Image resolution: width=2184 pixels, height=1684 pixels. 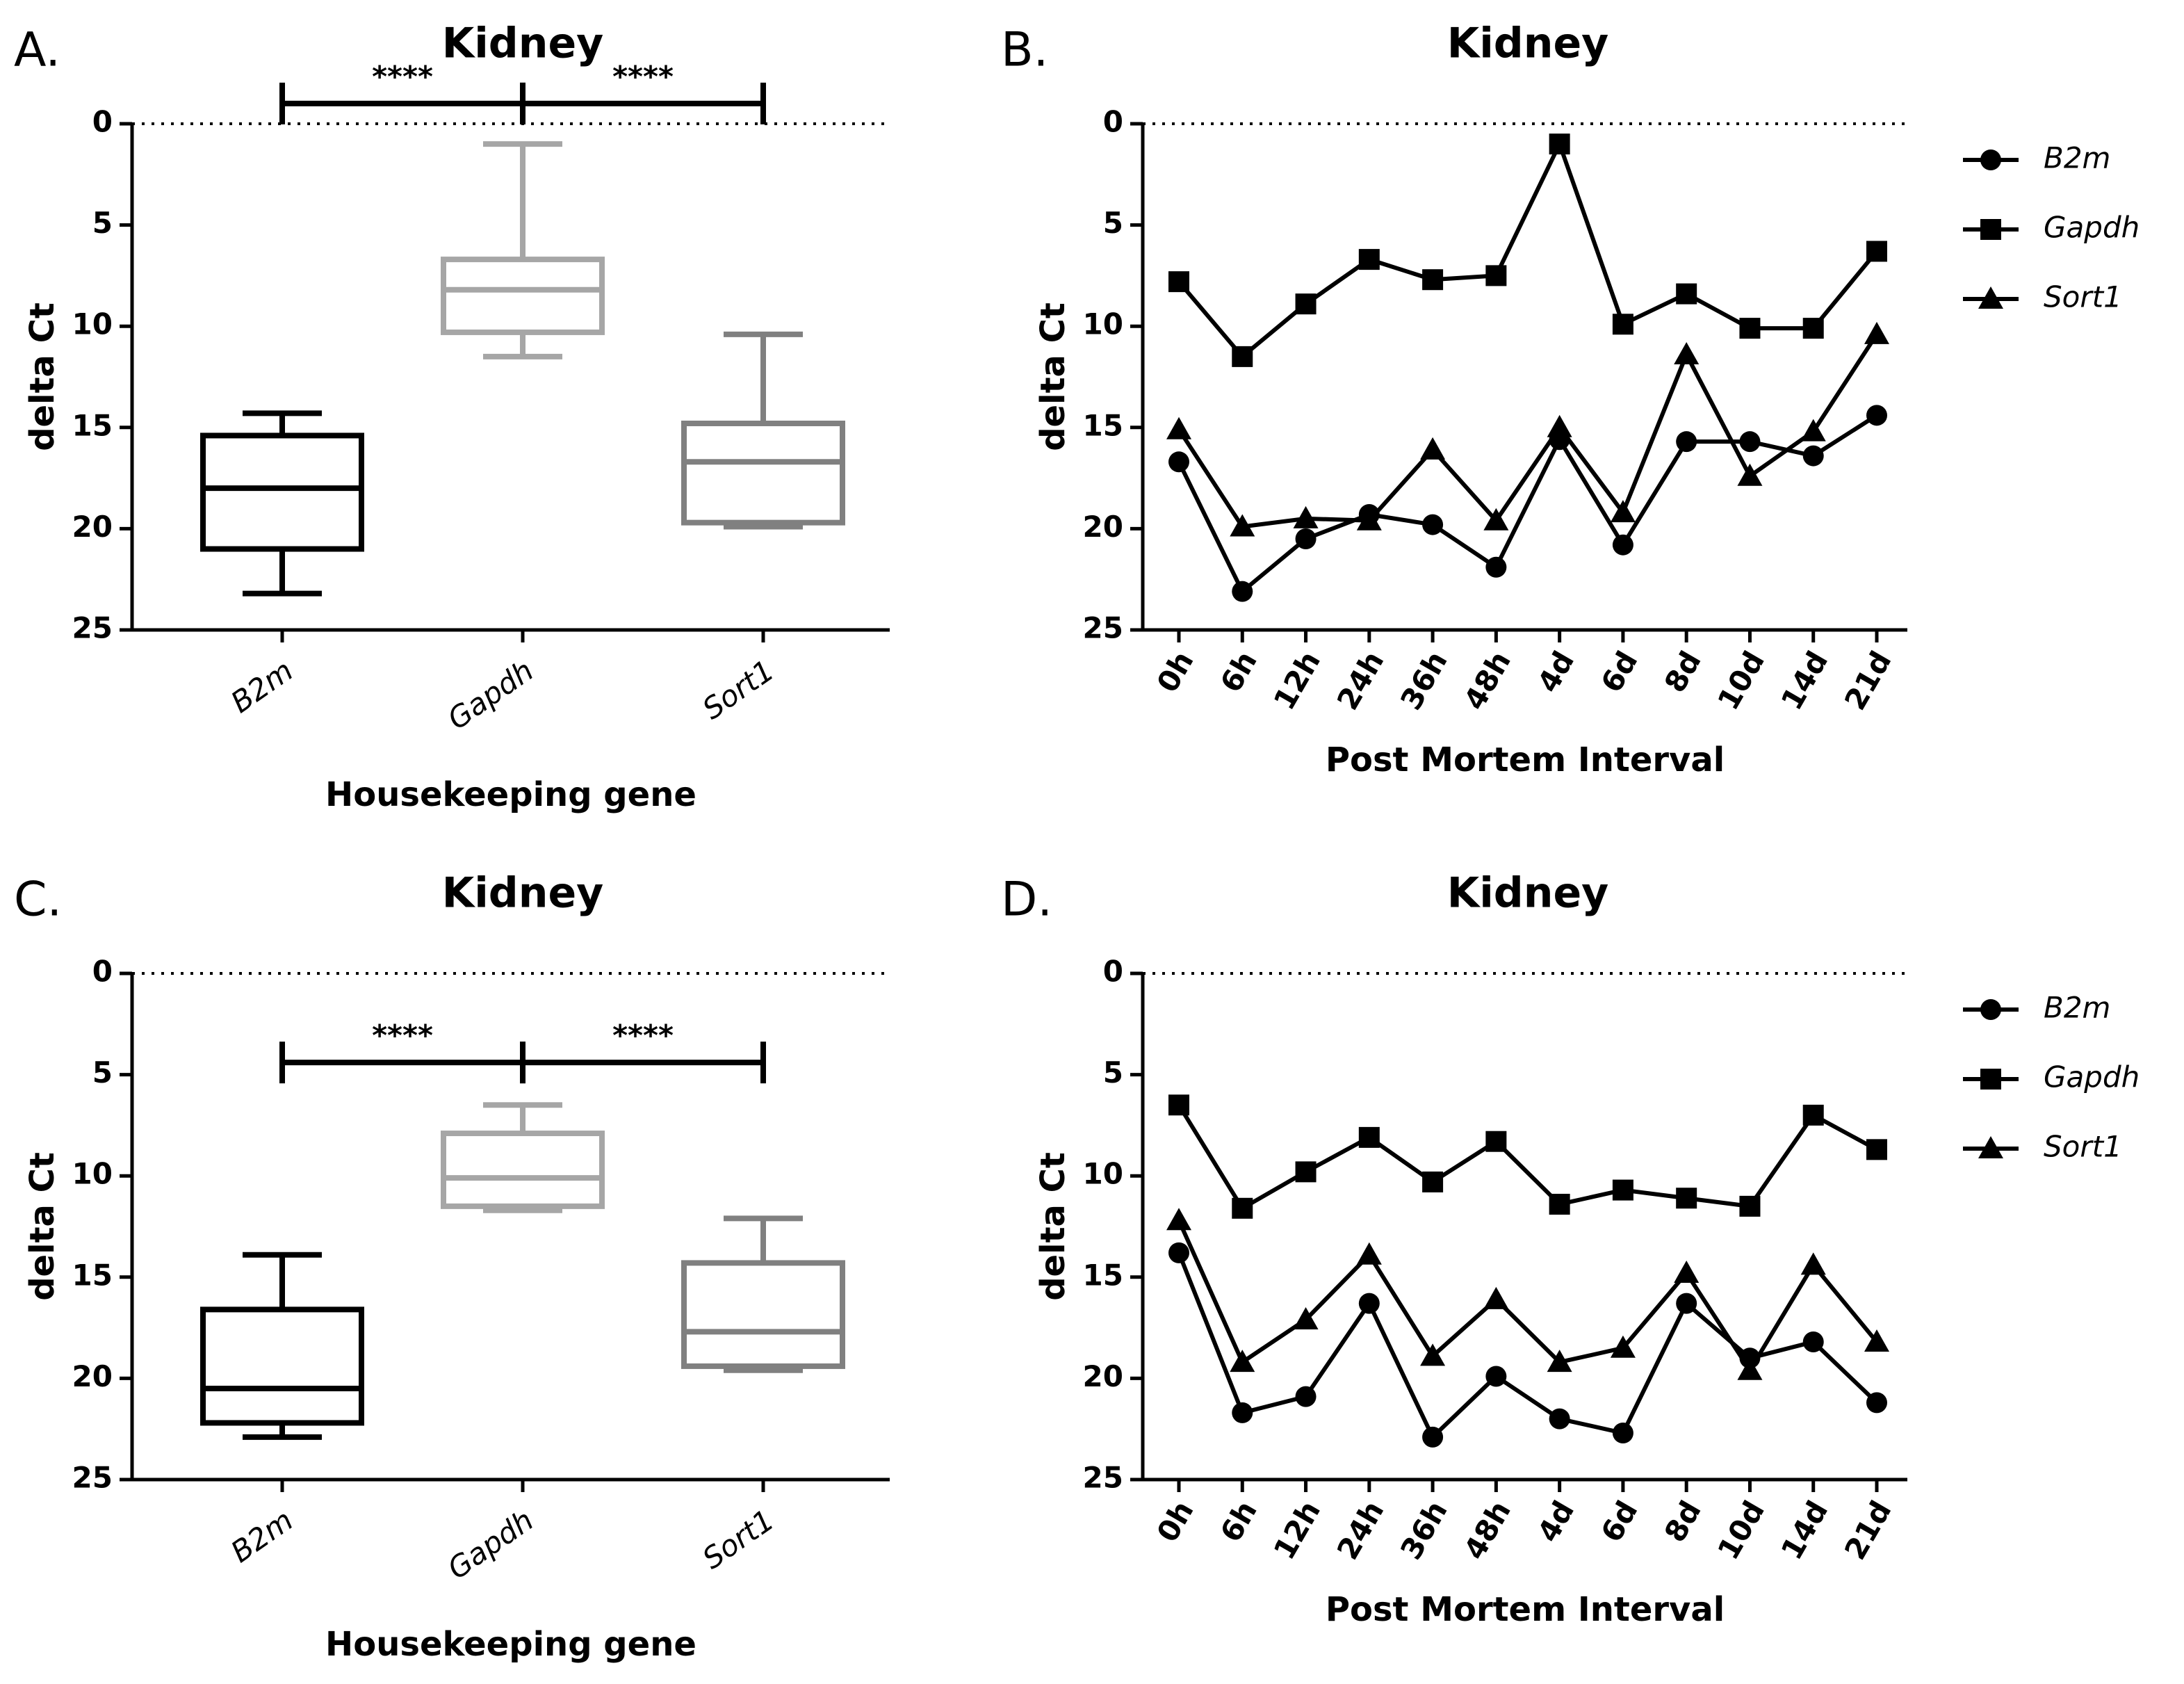 I want to click on significance: ****, so click(x=402, y=1036).